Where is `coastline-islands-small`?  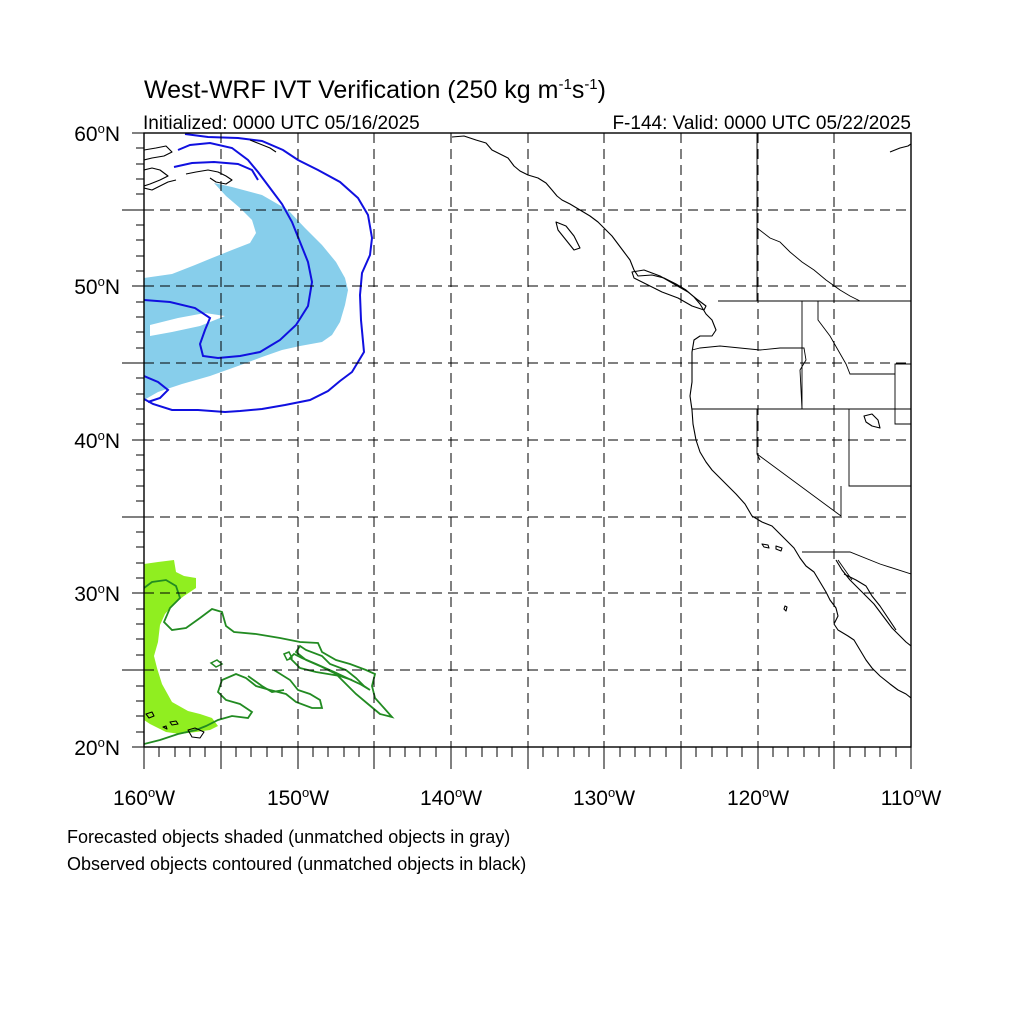 coastline-islands-small is located at coordinates (821, 512).